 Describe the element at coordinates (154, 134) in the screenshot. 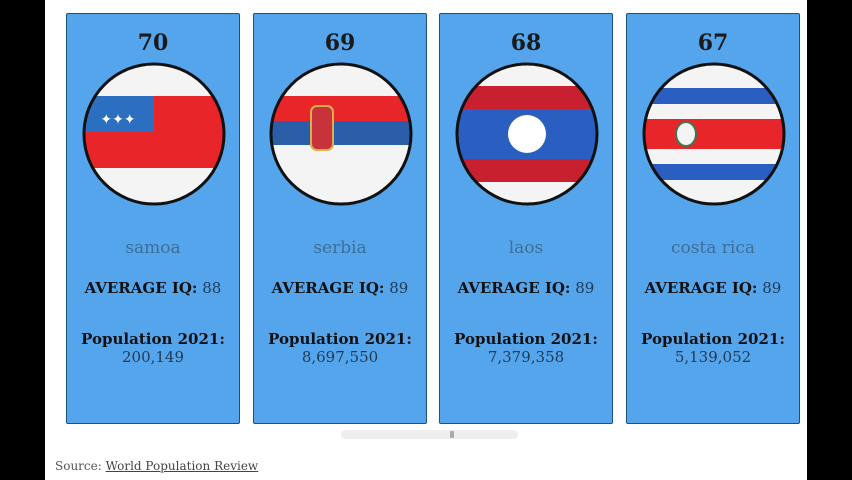

I see `samoa-flag-icon: ✦✦✦` at that location.